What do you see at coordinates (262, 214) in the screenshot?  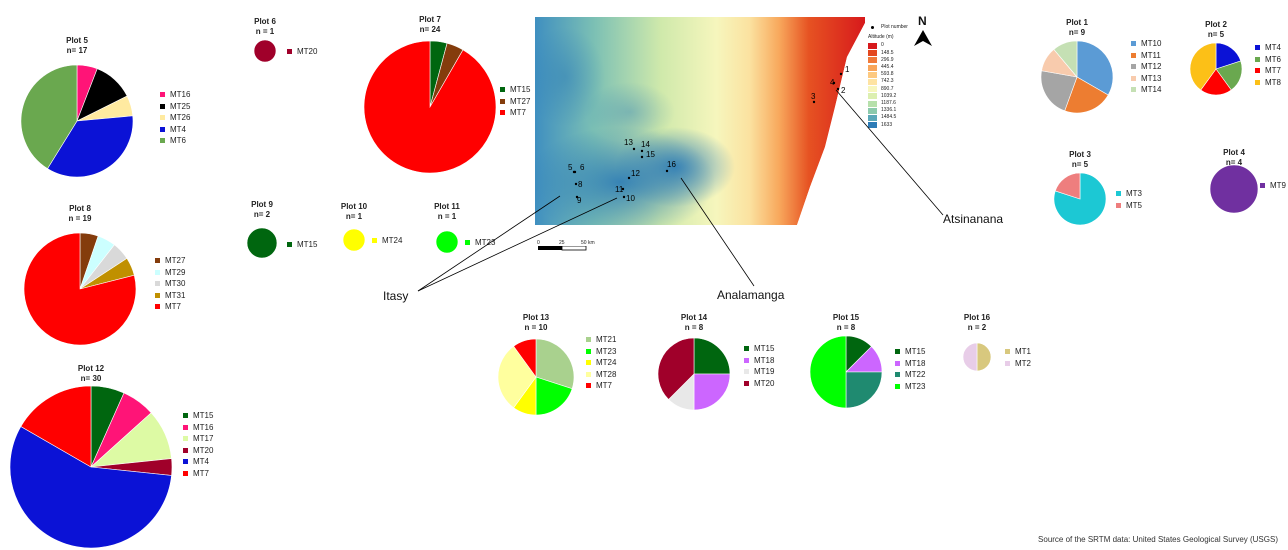 I see `plot-sample-size: n= 2` at bounding box center [262, 214].